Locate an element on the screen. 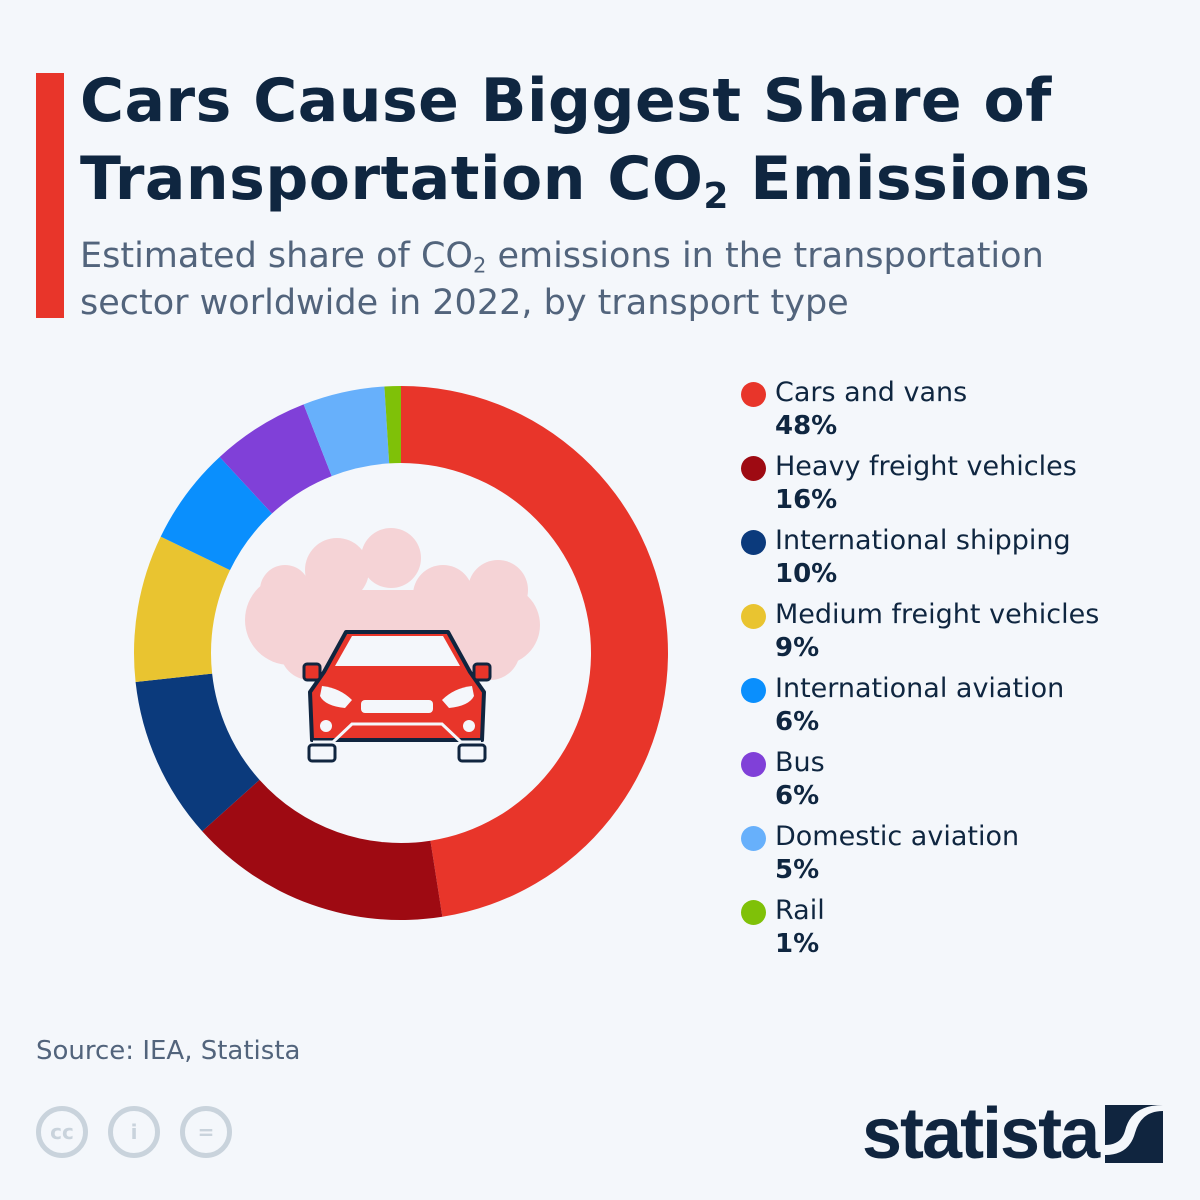 This screenshot has width=1200, height=1200. legend-value: 9% is located at coordinates (797, 648).